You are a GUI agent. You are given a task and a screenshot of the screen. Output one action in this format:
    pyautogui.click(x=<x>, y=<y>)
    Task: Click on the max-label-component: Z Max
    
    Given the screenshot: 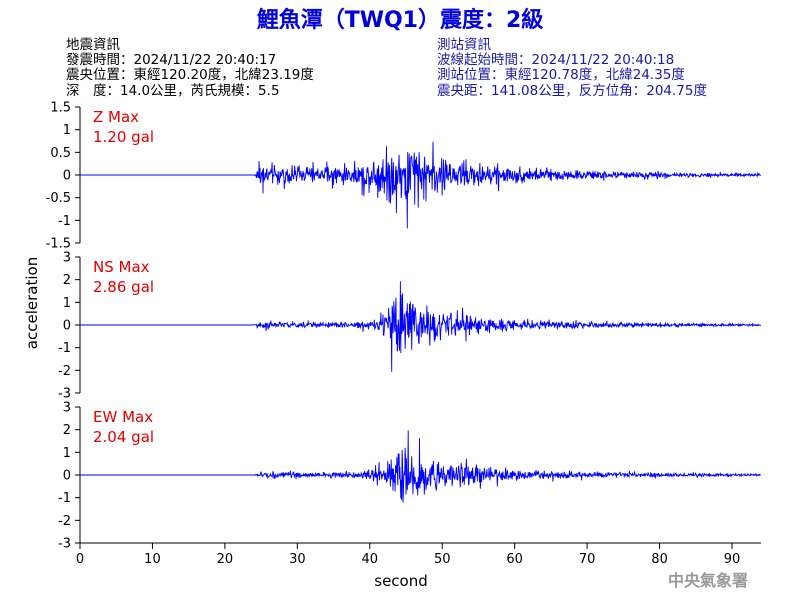 What is the action you would take?
    pyautogui.click(x=116, y=117)
    